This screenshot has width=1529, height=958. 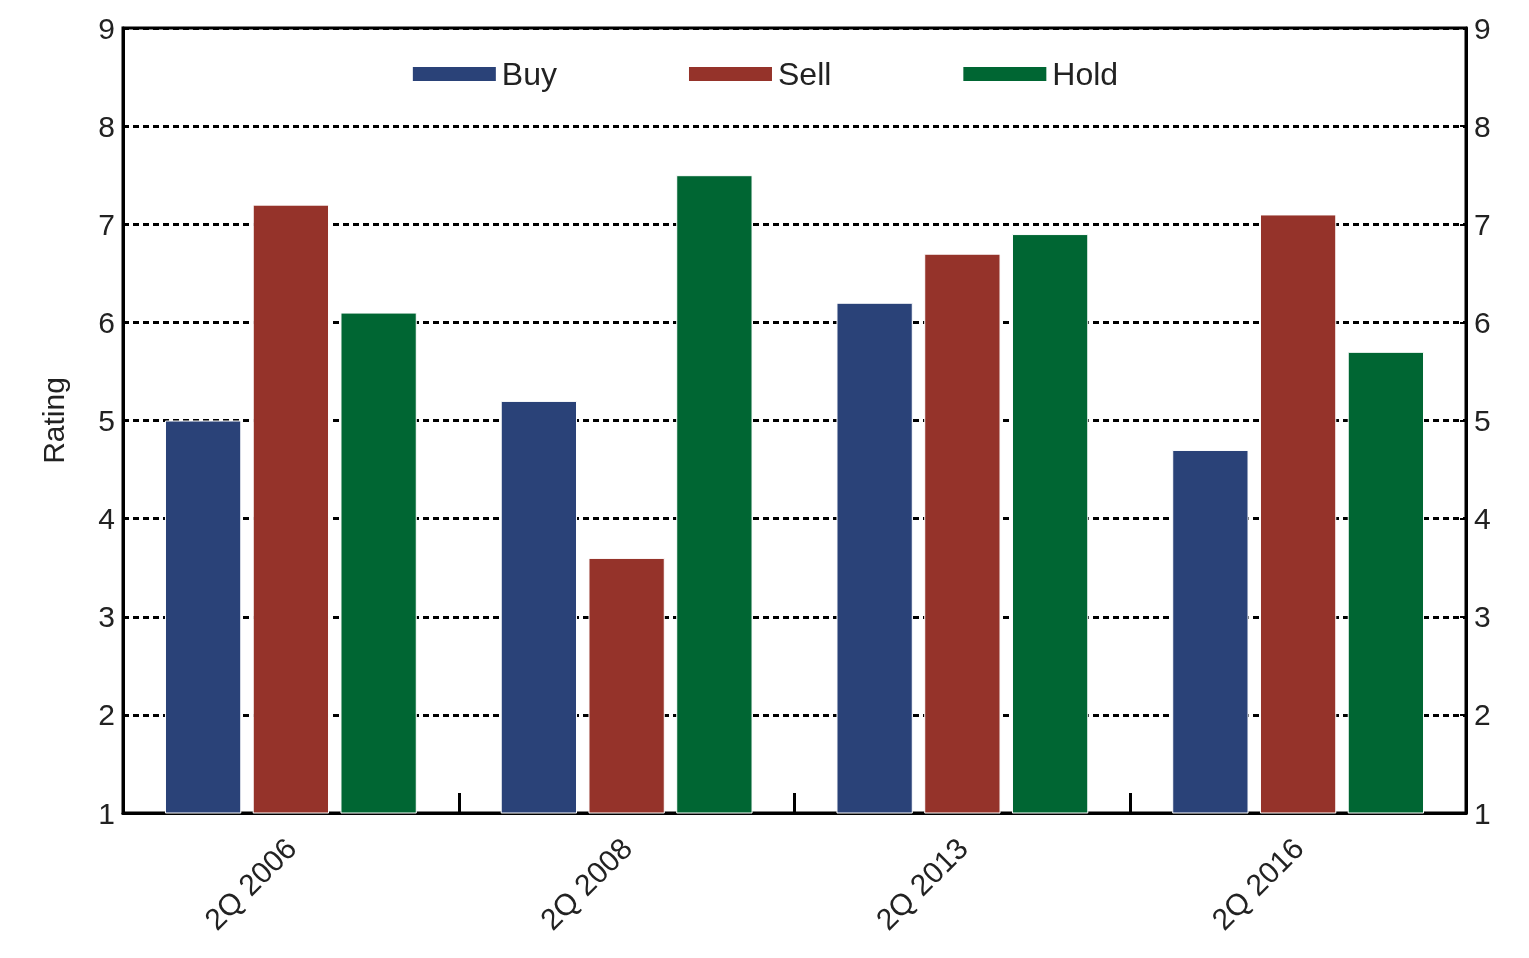 I want to click on y-tick-label: 4, so click(x=106, y=519).